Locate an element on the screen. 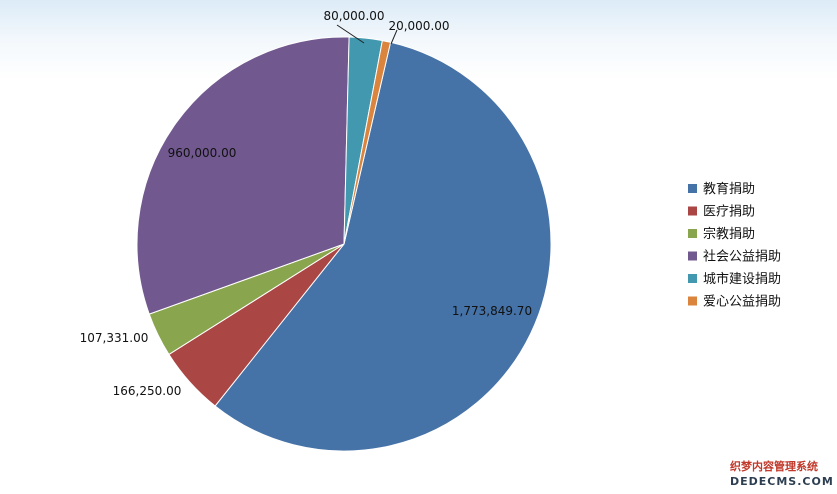 This screenshot has width=837, height=494. label-leader-lines is located at coordinates (367, 34).